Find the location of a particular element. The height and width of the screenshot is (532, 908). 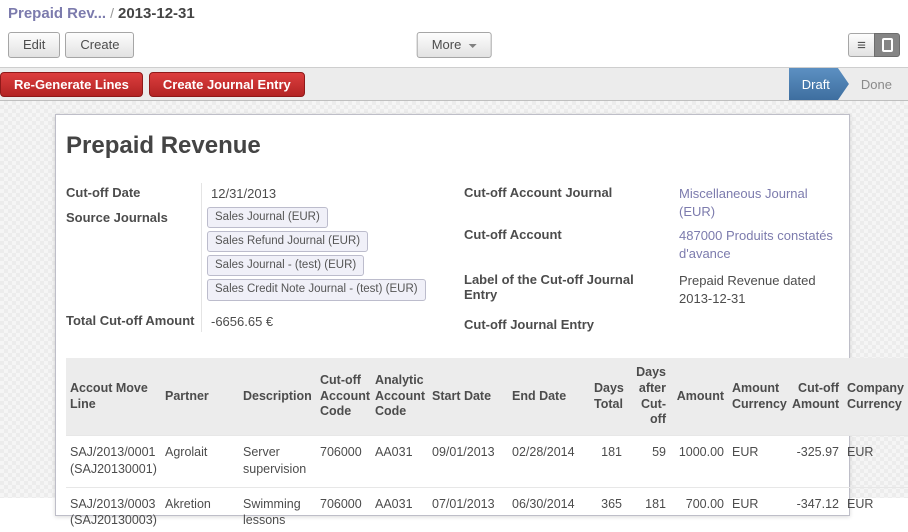

cutoff-account-journal-label: Cut-off Account Journal is located at coordinates (538, 192).